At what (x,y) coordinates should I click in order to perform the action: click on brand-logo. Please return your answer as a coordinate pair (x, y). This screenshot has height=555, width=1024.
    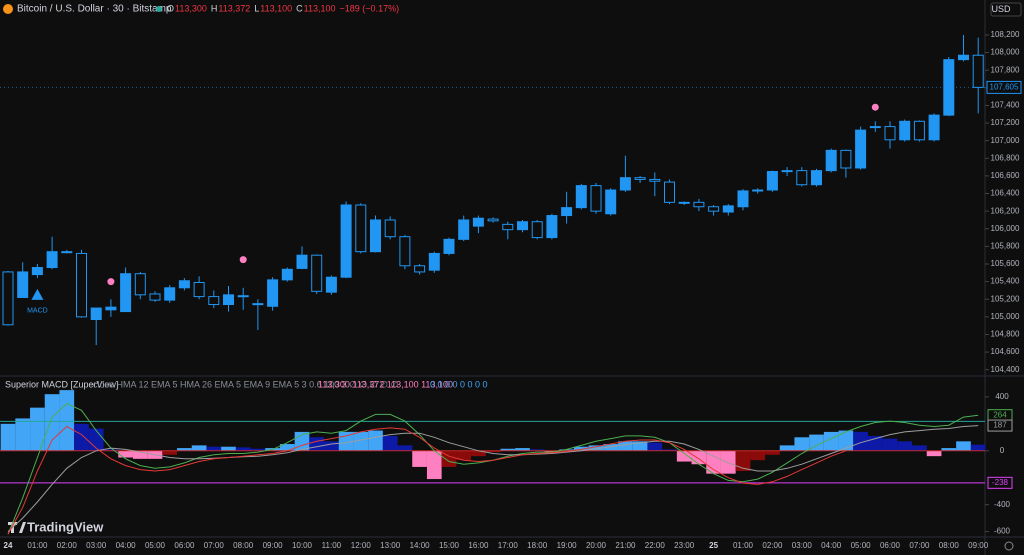
    Looking at the image, I should click on (17, 527).